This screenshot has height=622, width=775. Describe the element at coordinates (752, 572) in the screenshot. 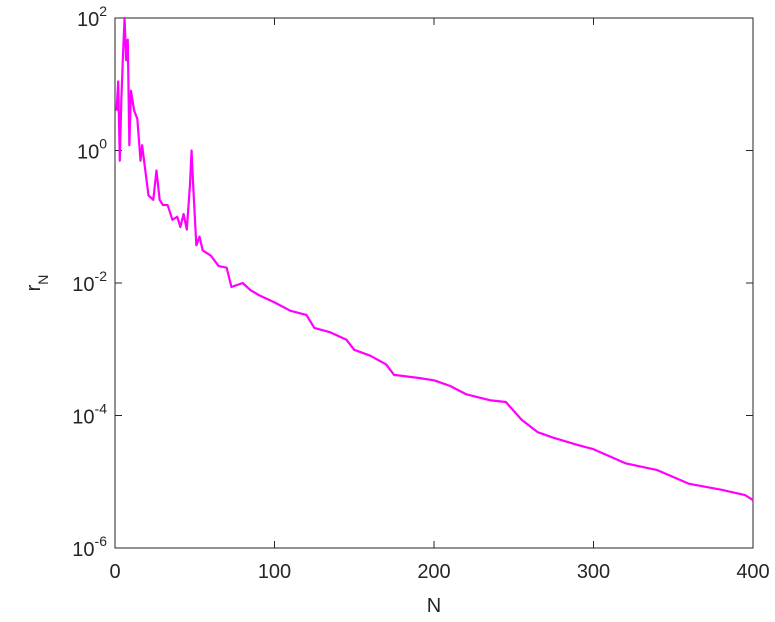

I see `x-tick-label: 400` at that location.